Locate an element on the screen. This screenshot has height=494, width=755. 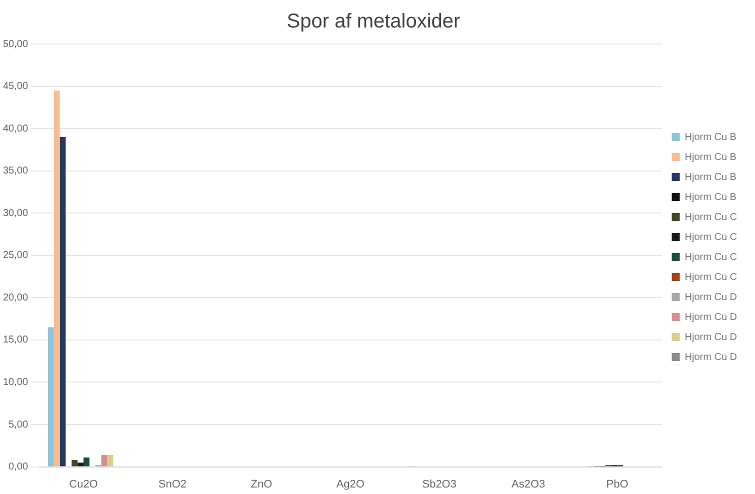
x-tick-label: As2O3 is located at coordinates (529, 484).